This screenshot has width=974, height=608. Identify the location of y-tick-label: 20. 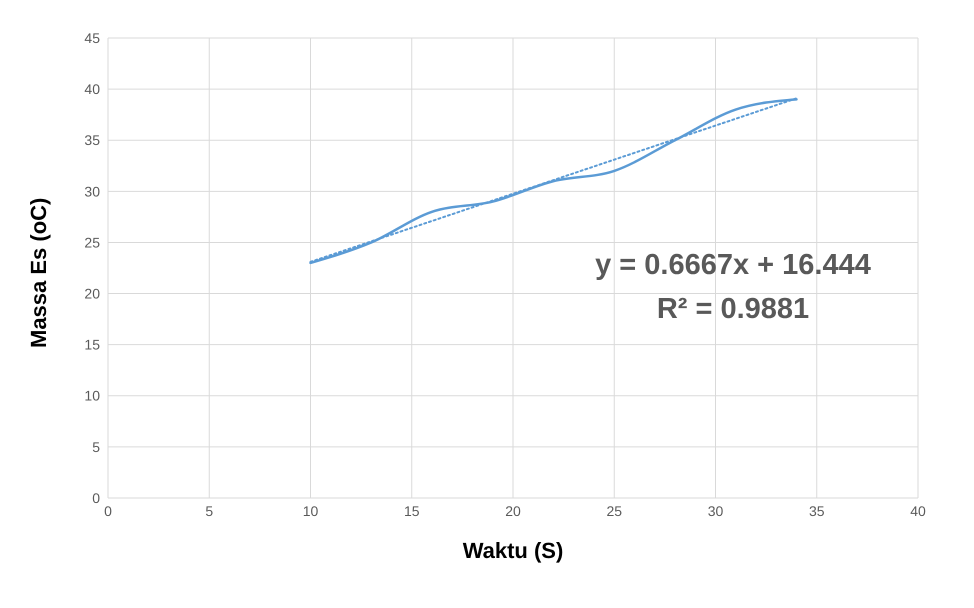
(92, 294).